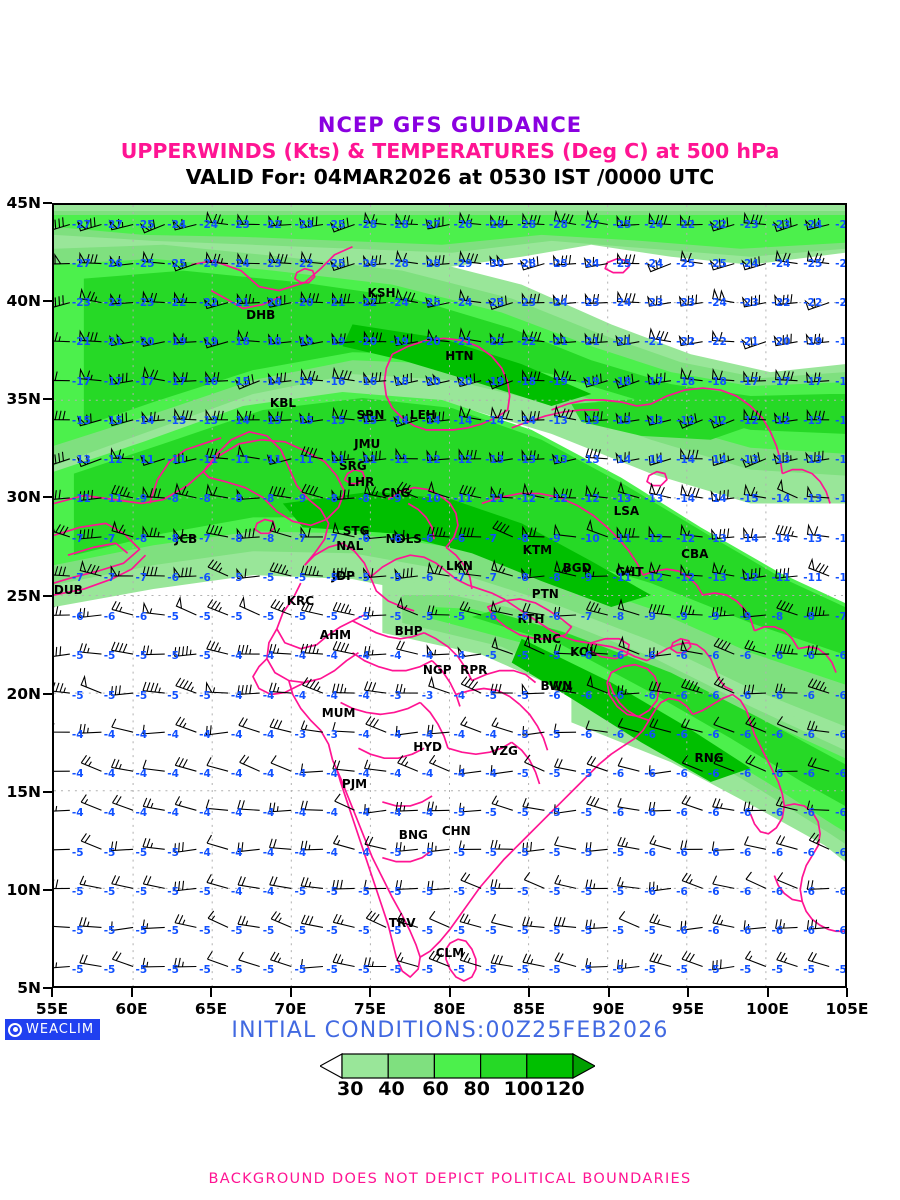 The height and width of the screenshot is (1200, 900). I want to click on x-axis-label: 90E, so click(608, 1009).